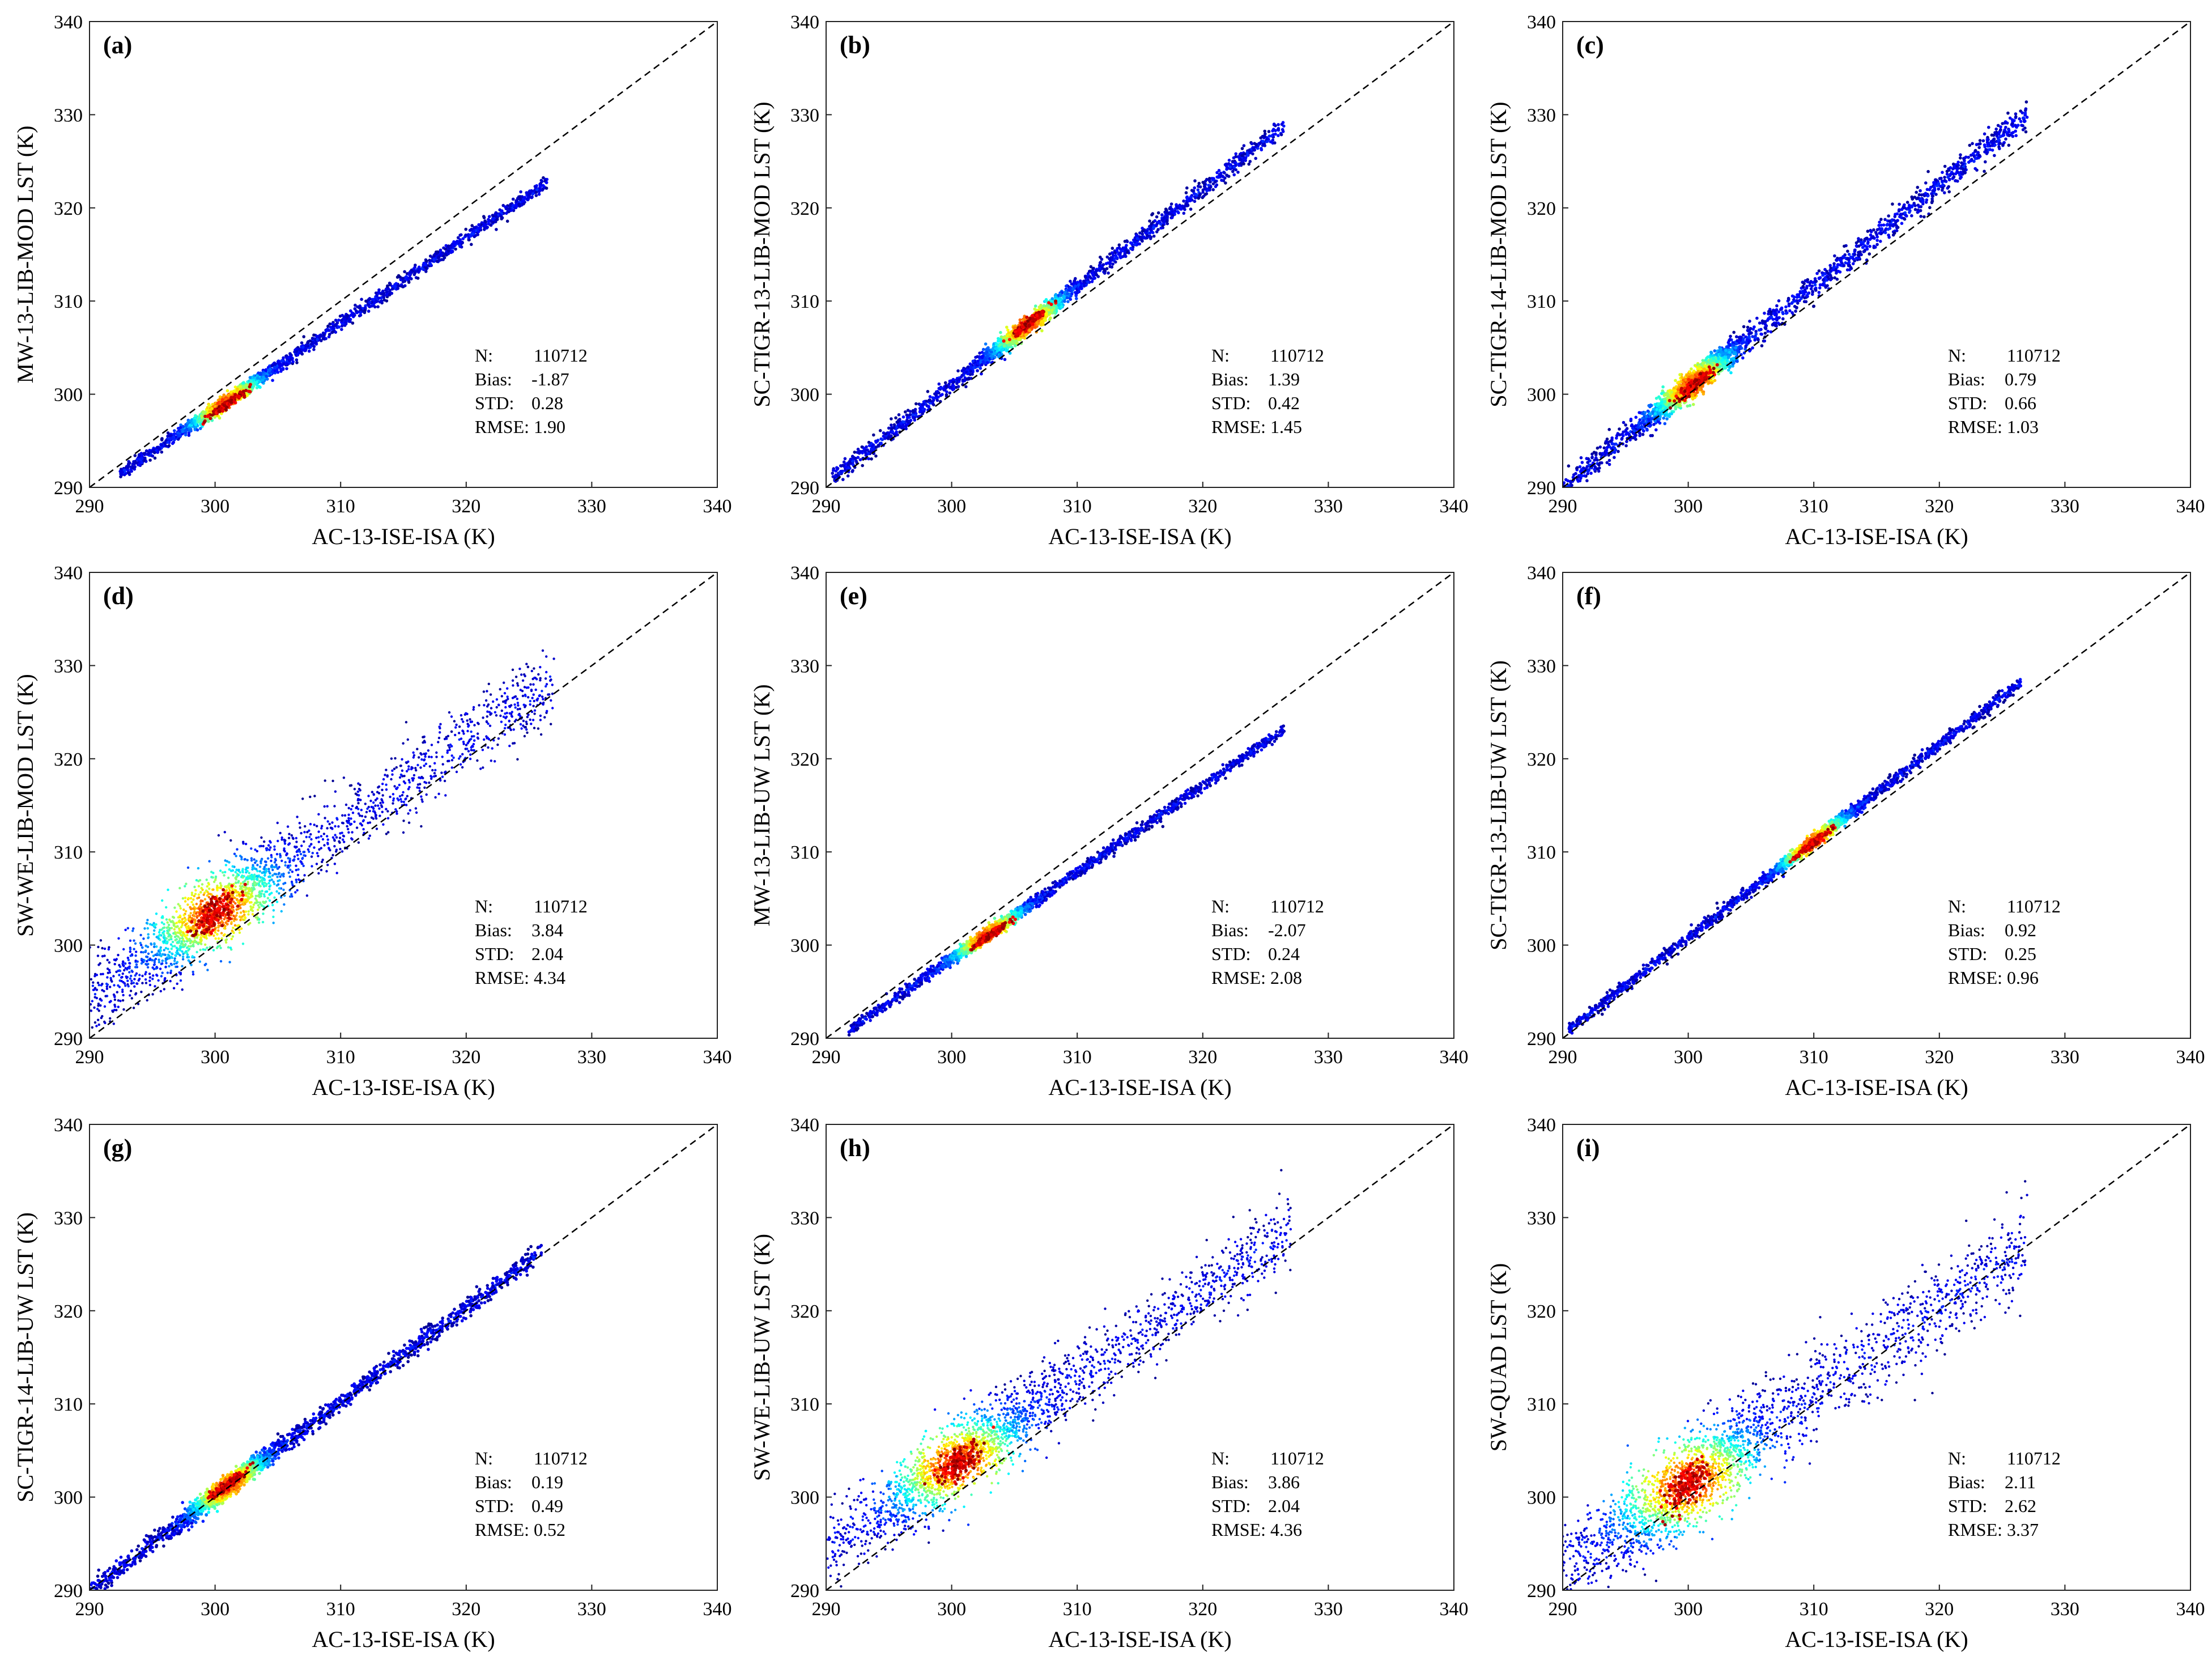 This screenshot has width=2212, height=1673. I want to click on density-cloud, so click(1796, 293).